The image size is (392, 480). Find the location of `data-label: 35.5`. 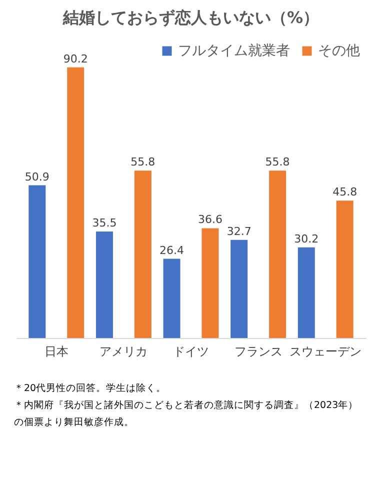

data-label: 35.5 is located at coordinates (104, 223).